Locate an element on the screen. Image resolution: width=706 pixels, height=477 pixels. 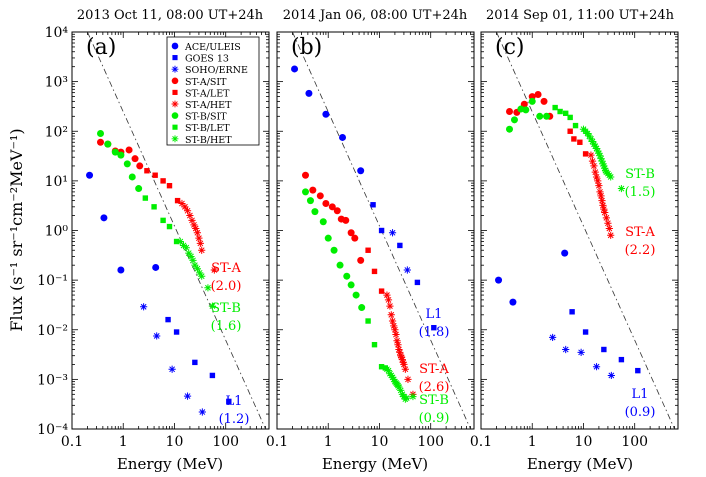
x-axis-label-b: Energy (MeV) is located at coordinates (375, 464).